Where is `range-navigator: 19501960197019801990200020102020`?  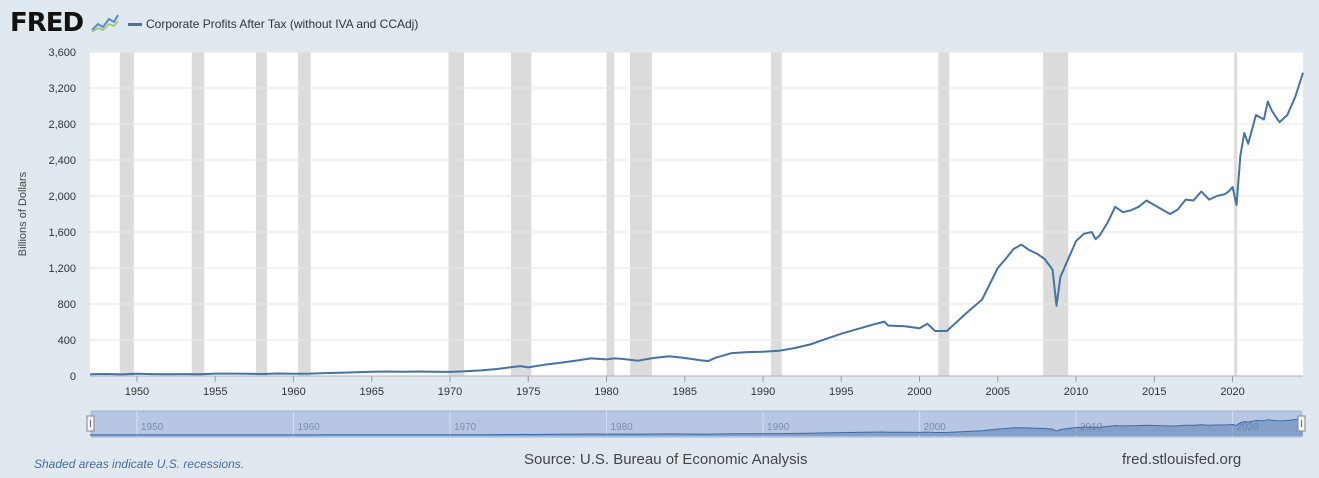
range-navigator: 19501960197019801990200020102020 is located at coordinates (696, 424).